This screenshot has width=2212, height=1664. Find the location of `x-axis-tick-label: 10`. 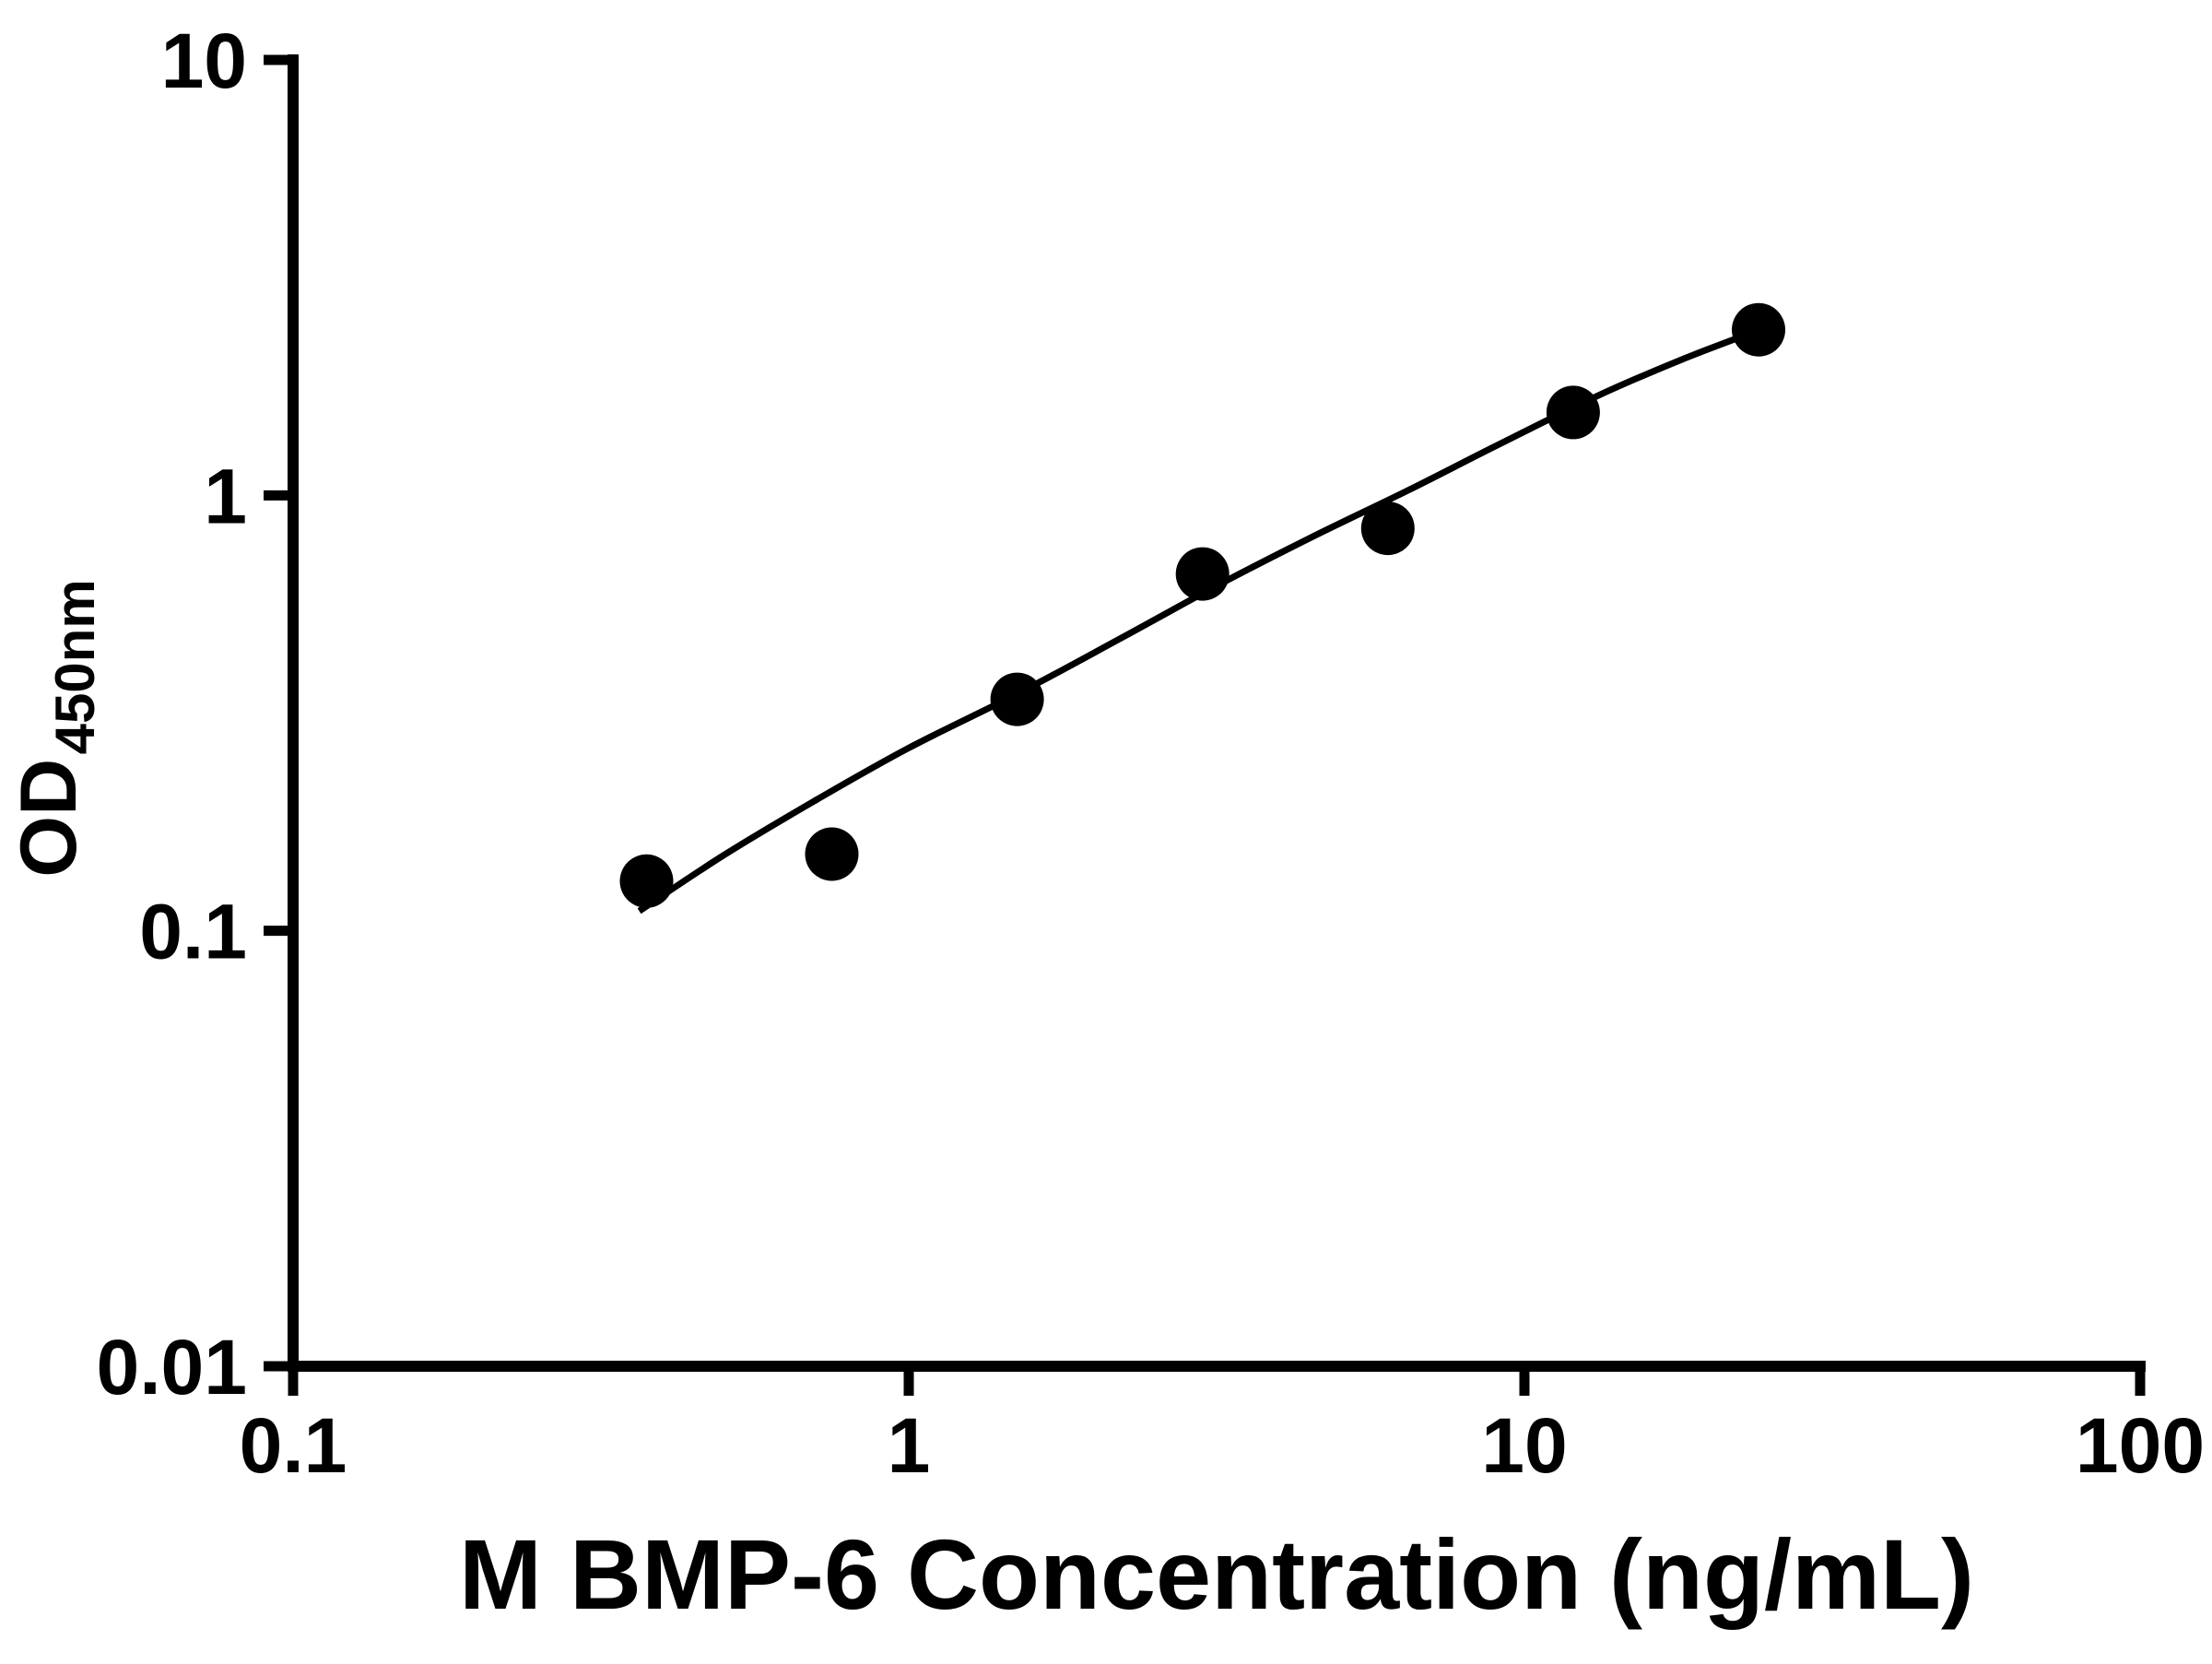

x-axis-tick-label: 10 is located at coordinates (1524, 1445).